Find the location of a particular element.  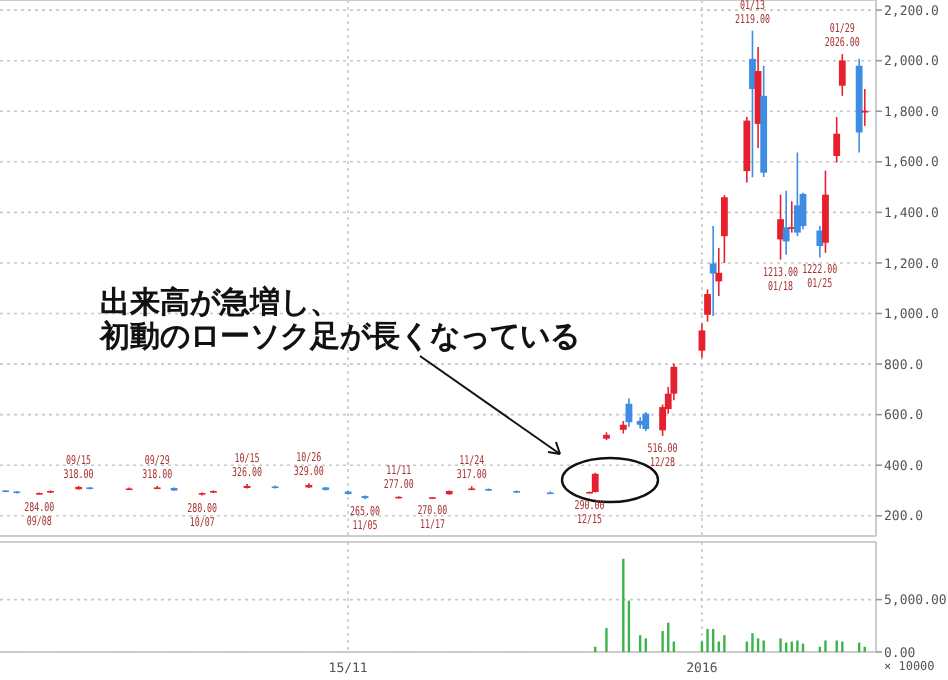

annotation: 出来高が急増し、 is located at coordinates (220, 302).